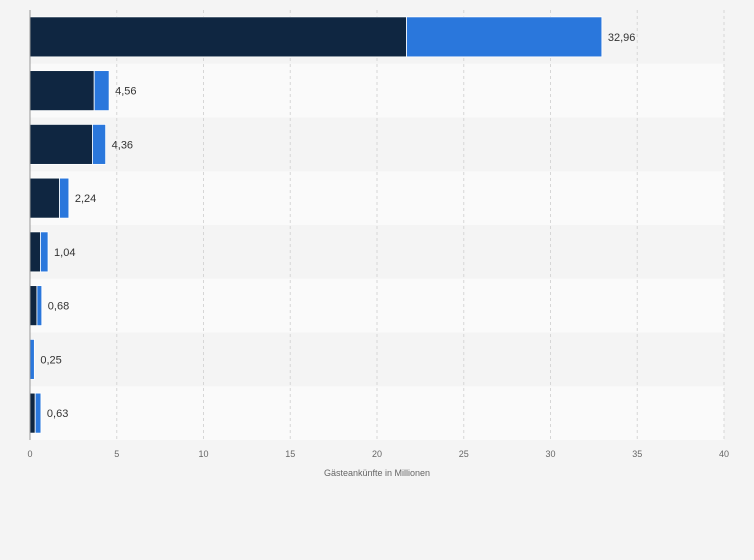 The height and width of the screenshot is (560, 754). Describe the element at coordinates (125, 92) in the screenshot. I see `bar-value-label: 4,56` at that location.